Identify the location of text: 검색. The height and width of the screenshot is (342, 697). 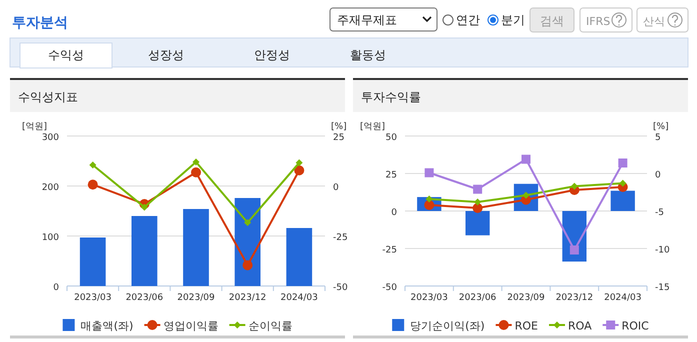
(552, 21).